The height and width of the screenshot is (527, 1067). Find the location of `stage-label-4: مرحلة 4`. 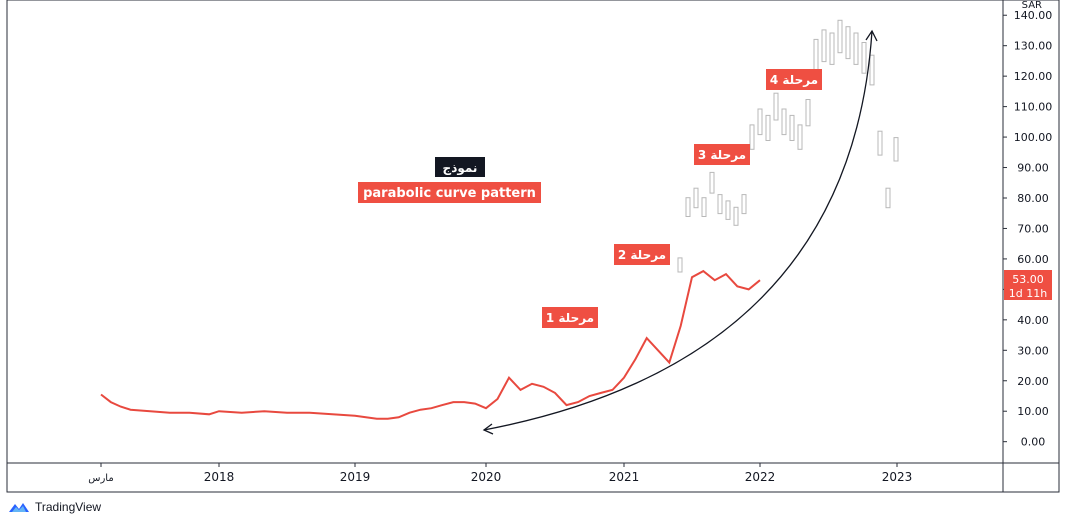

stage-label-4: مرحلة 4 is located at coordinates (794, 79).